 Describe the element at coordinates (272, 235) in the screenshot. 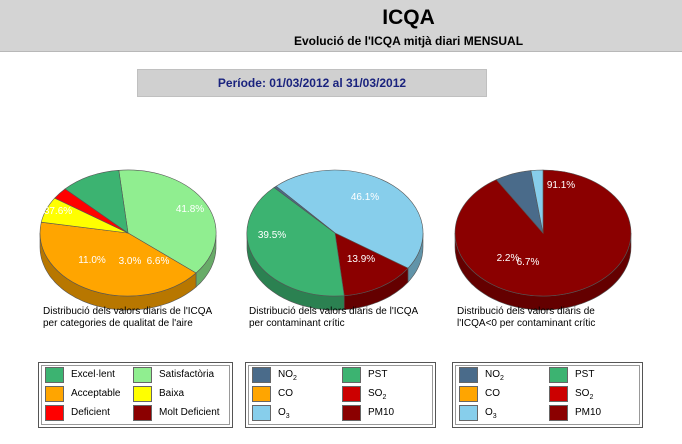

I see `pie-slice-label: 39.5%` at that location.